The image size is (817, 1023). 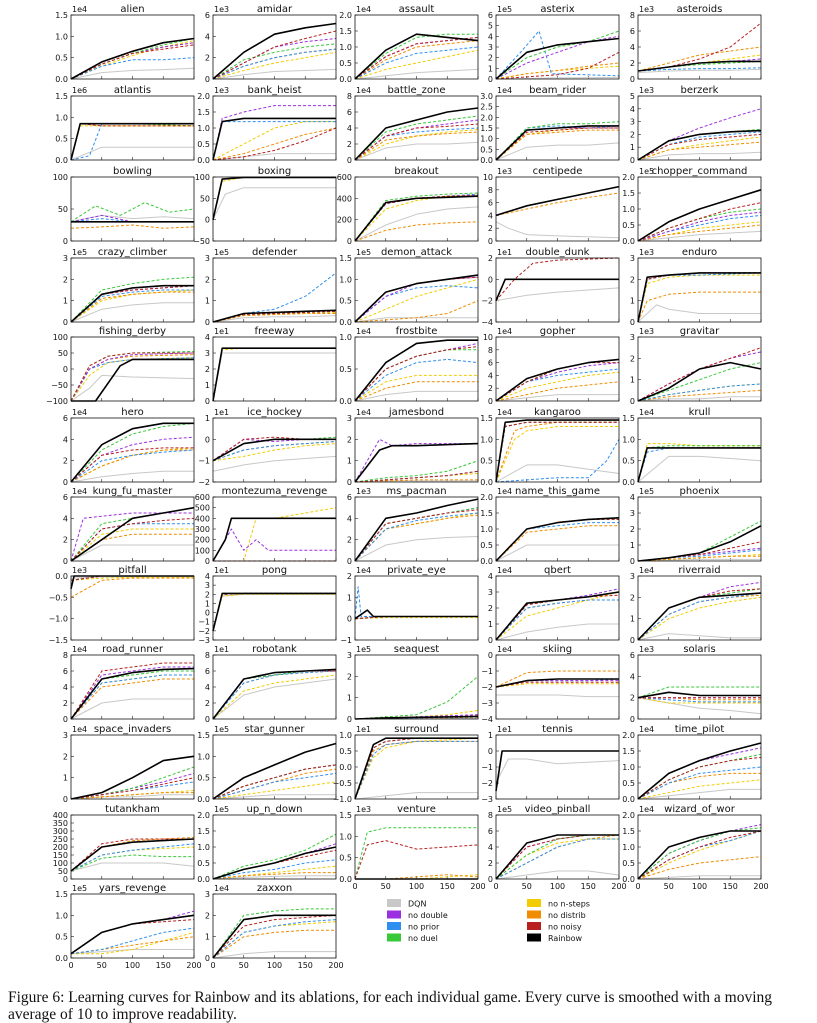 I want to click on y-tick-label: 200, so click(x=344, y=220).